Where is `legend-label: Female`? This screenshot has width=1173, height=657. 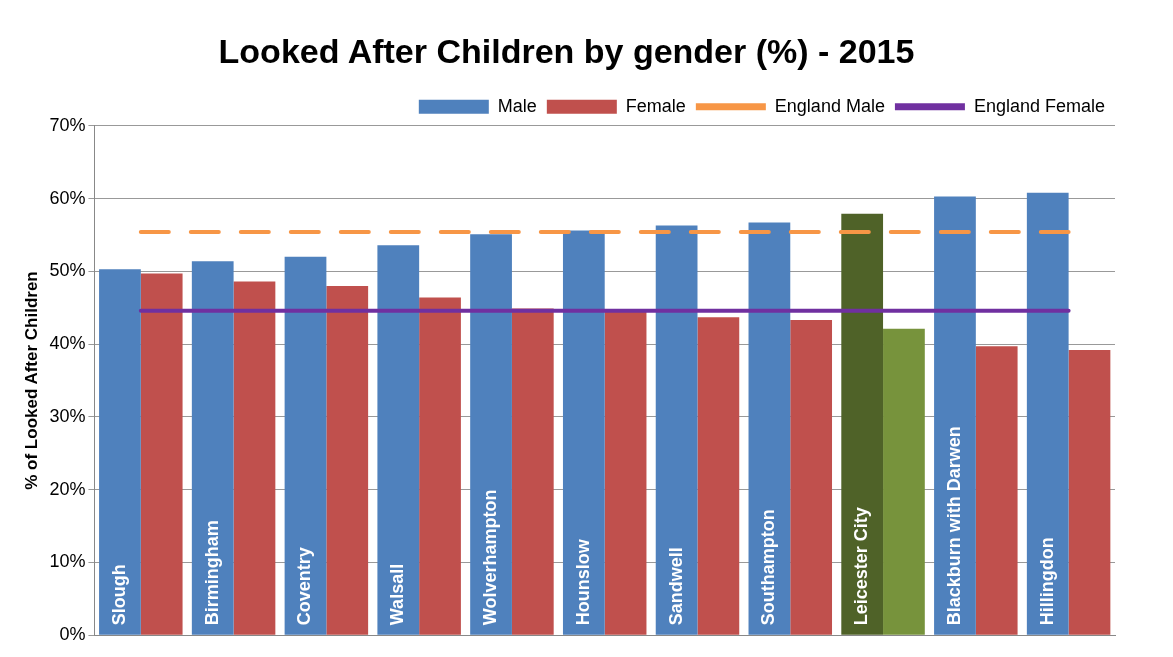 legend-label: Female is located at coordinates (655, 105).